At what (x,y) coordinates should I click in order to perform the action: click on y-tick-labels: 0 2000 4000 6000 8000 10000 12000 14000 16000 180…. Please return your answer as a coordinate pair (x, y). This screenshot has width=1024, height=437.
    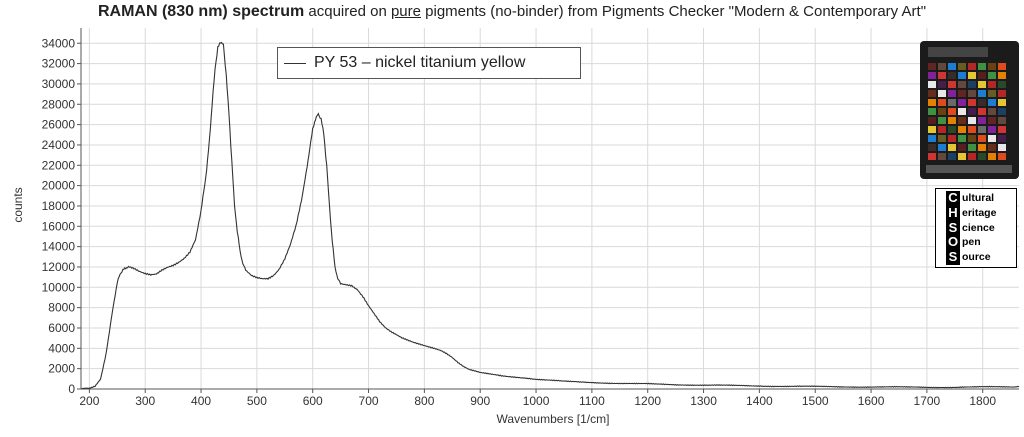
    Looking at the image, I should click on (59, 216).